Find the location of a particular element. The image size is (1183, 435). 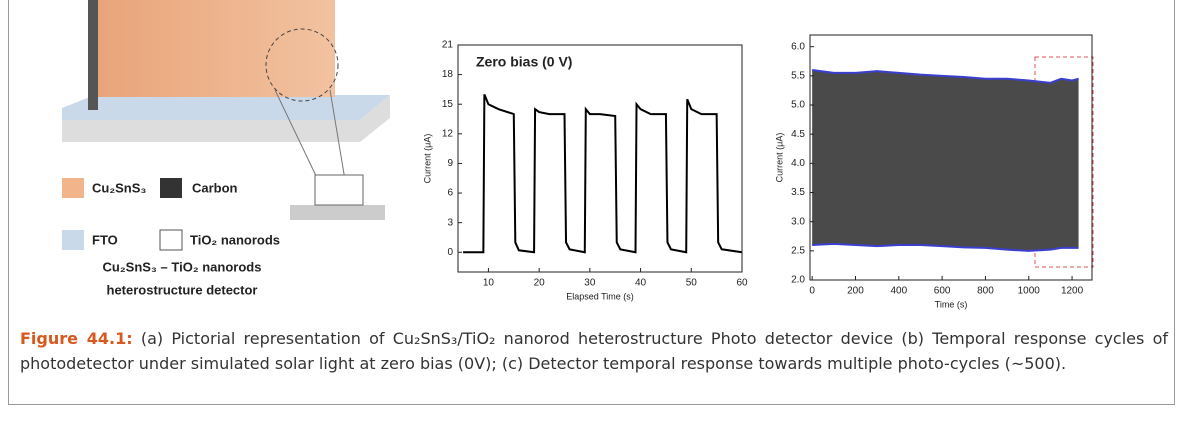

cu2sns3-layer is located at coordinates (216, 48).